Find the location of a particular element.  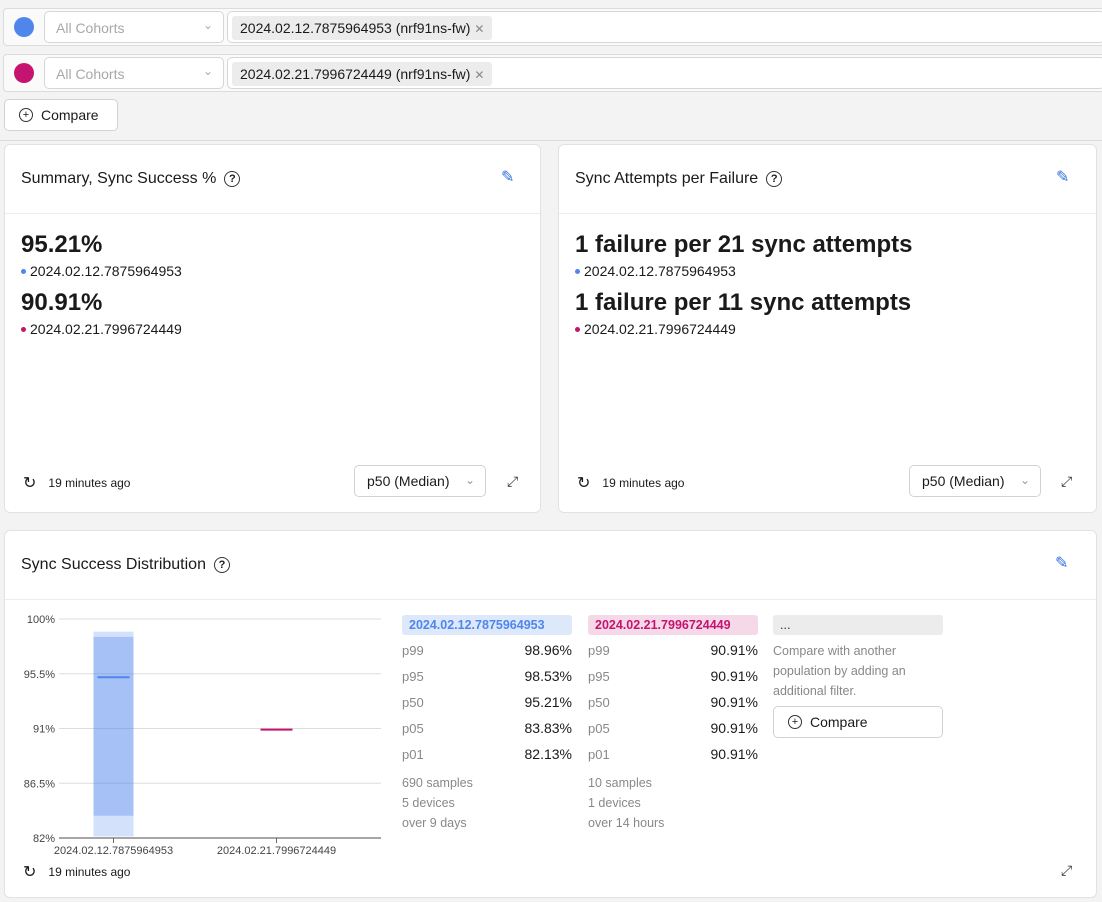

metric-value: 95.21% is located at coordinates (62, 244).